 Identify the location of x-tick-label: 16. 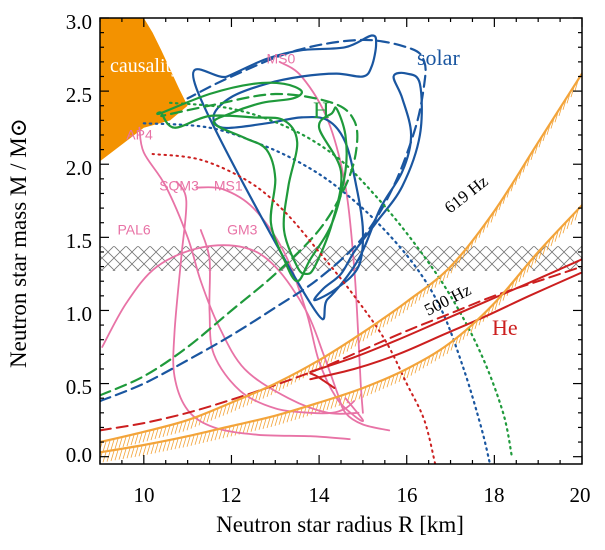
(407, 495).